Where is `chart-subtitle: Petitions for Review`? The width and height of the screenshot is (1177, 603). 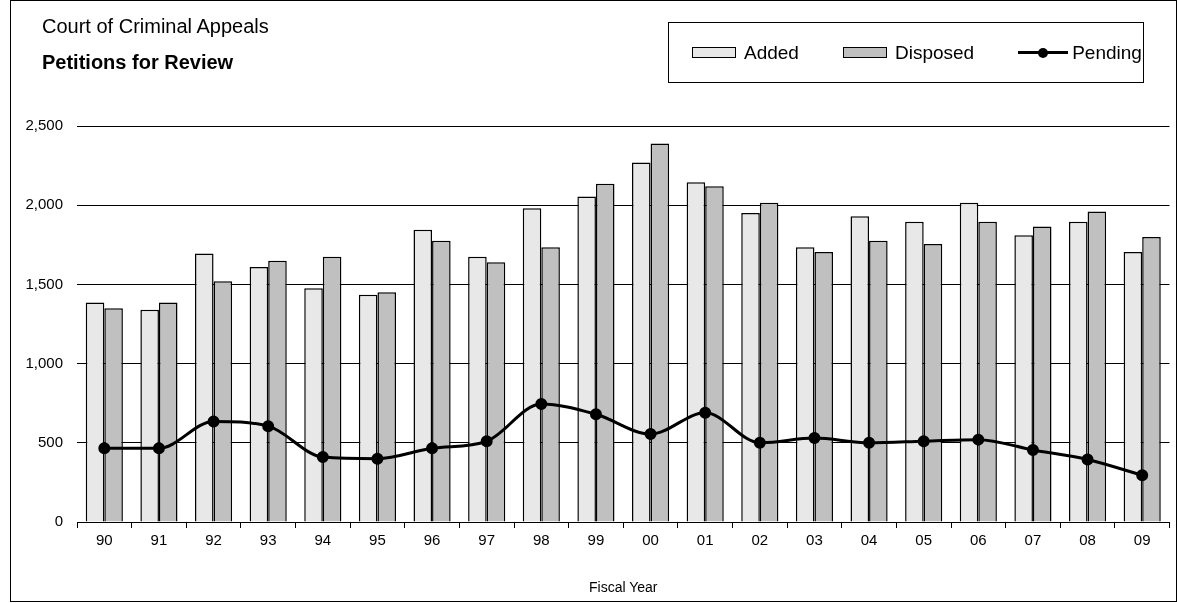
chart-subtitle: Petitions for Review is located at coordinates (138, 62).